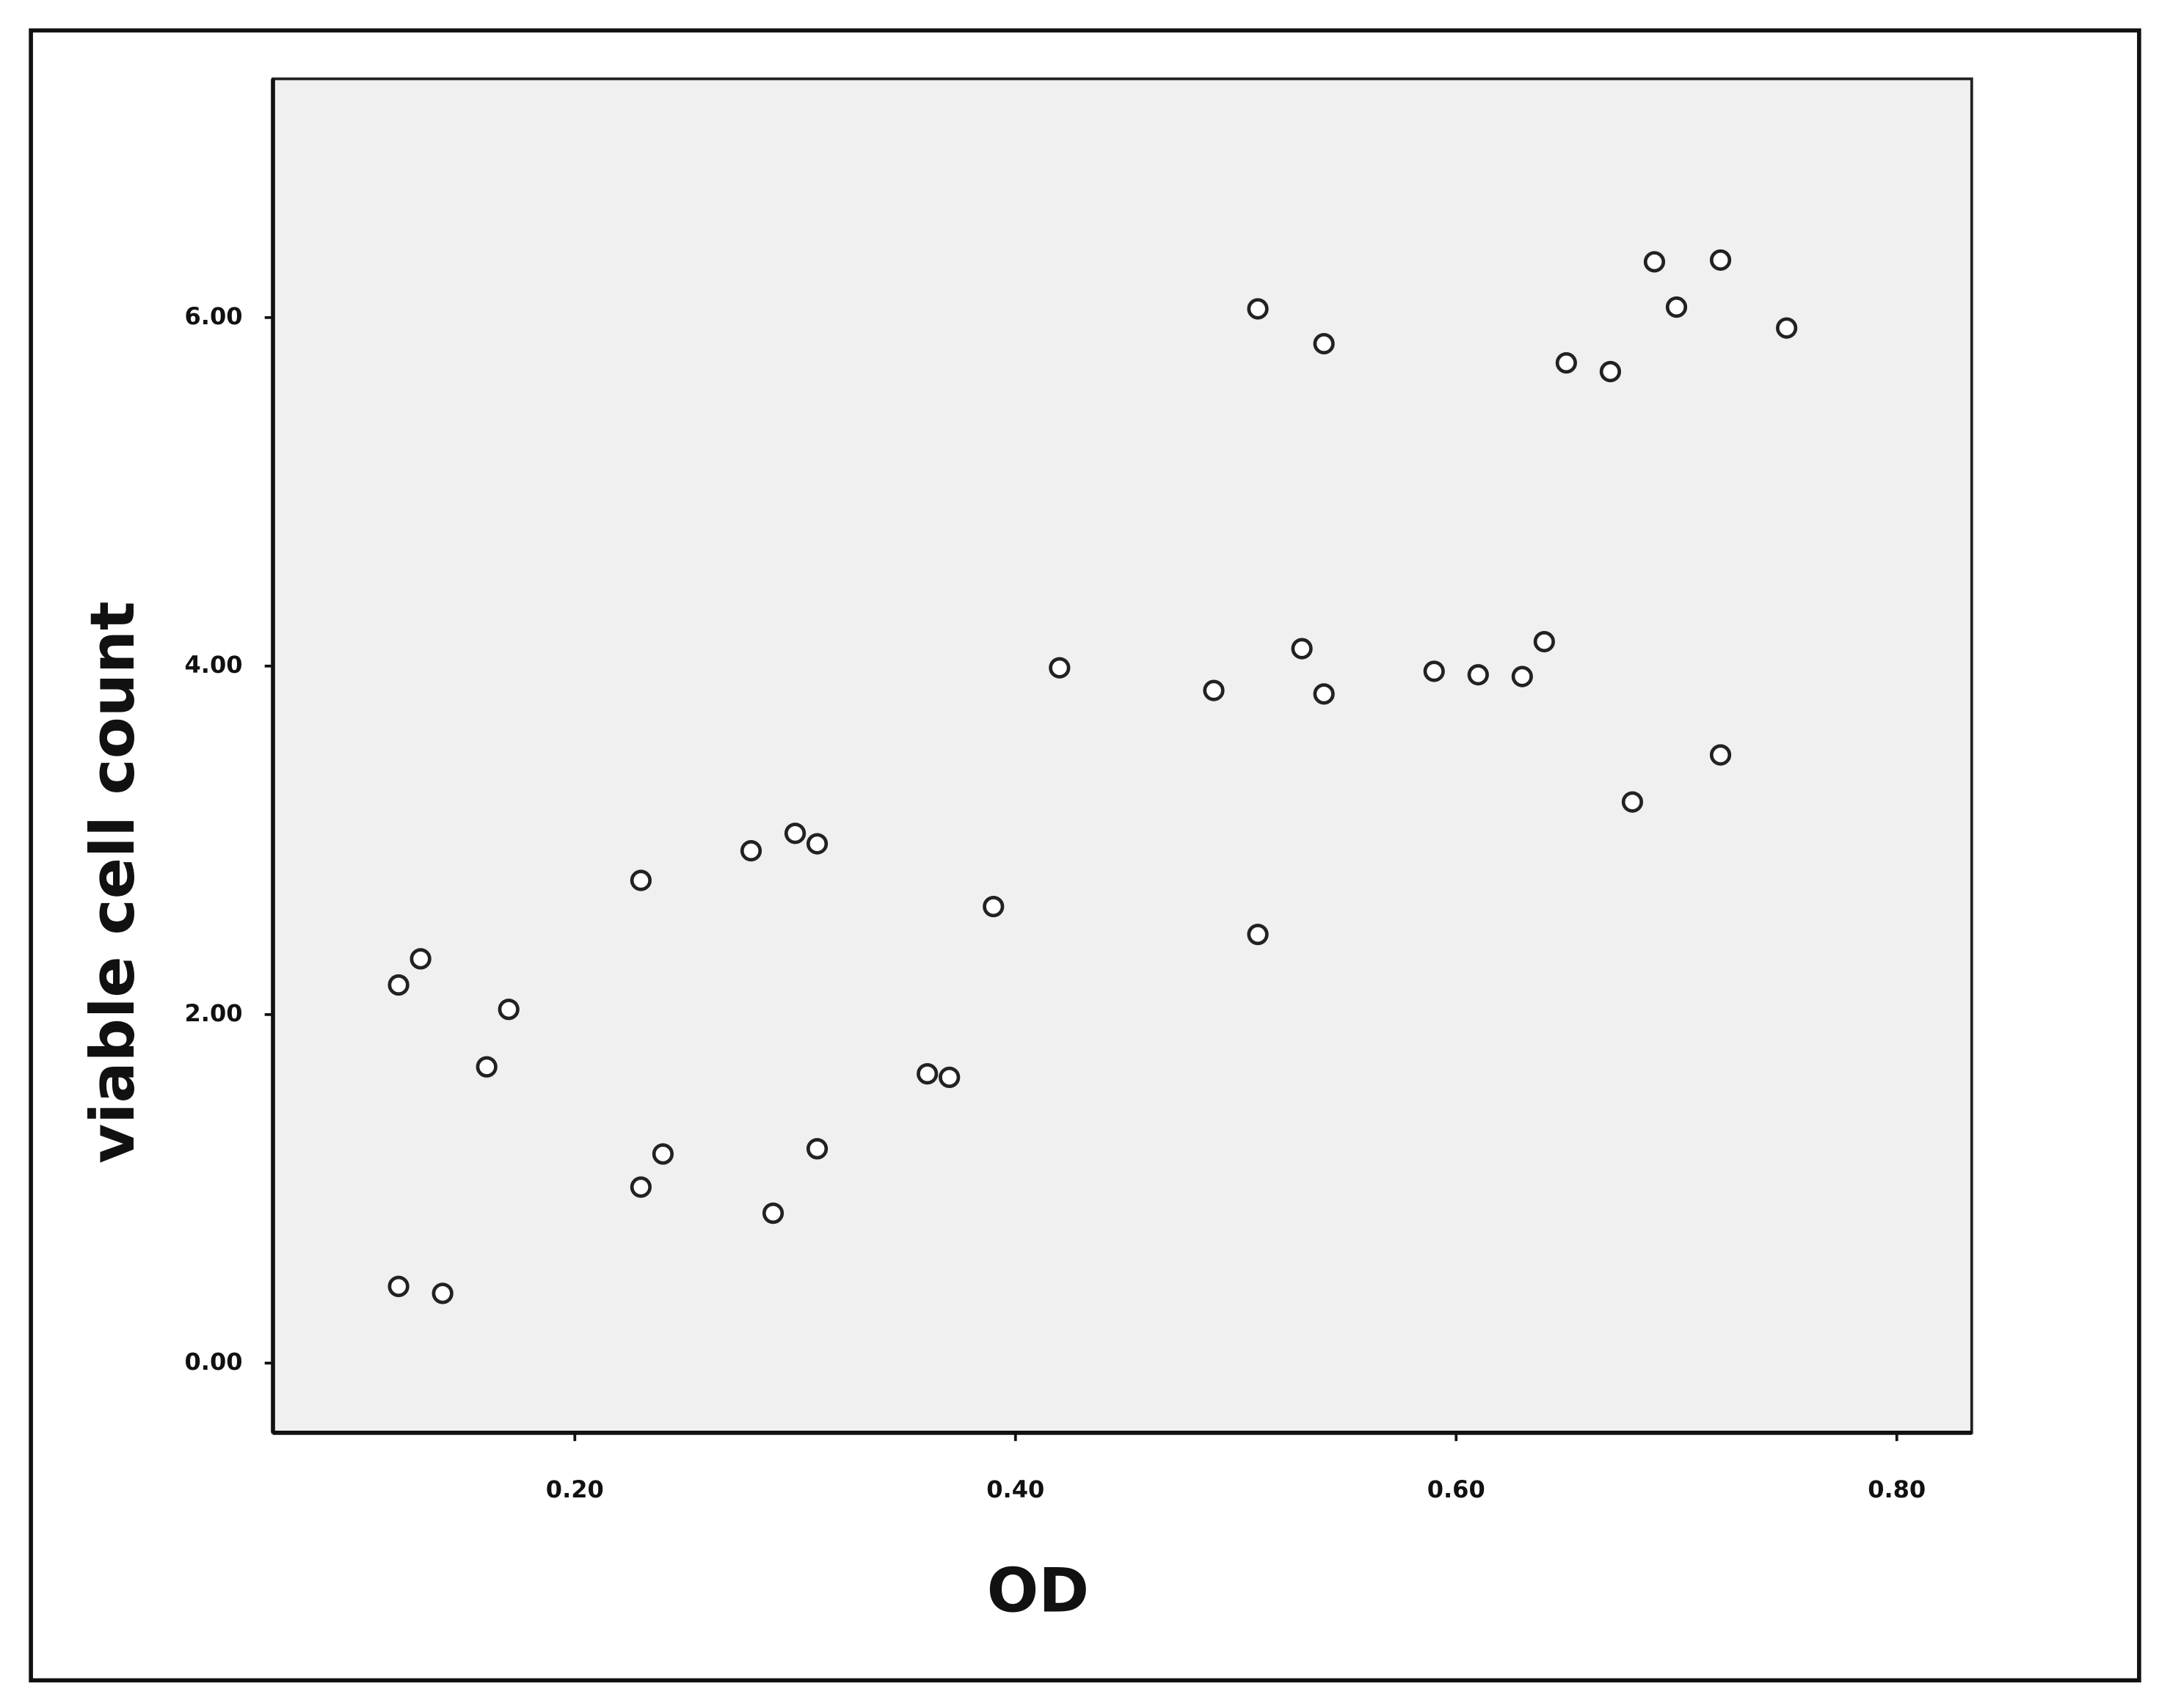  Describe the element at coordinates (112, 882) in the screenshot. I see `y-axis-title: viable cell count` at that location.